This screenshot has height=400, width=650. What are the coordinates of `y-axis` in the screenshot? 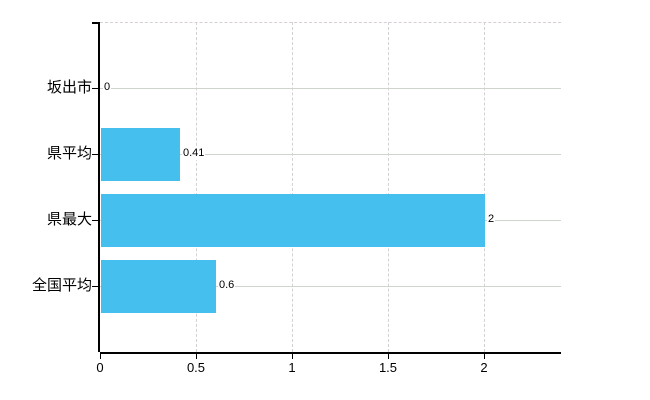 It's located at (99, 187).